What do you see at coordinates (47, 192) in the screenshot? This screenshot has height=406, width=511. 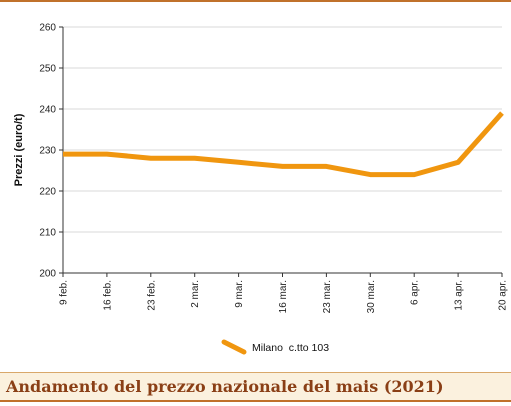 I see `y-tick-label: 220` at bounding box center [47, 192].